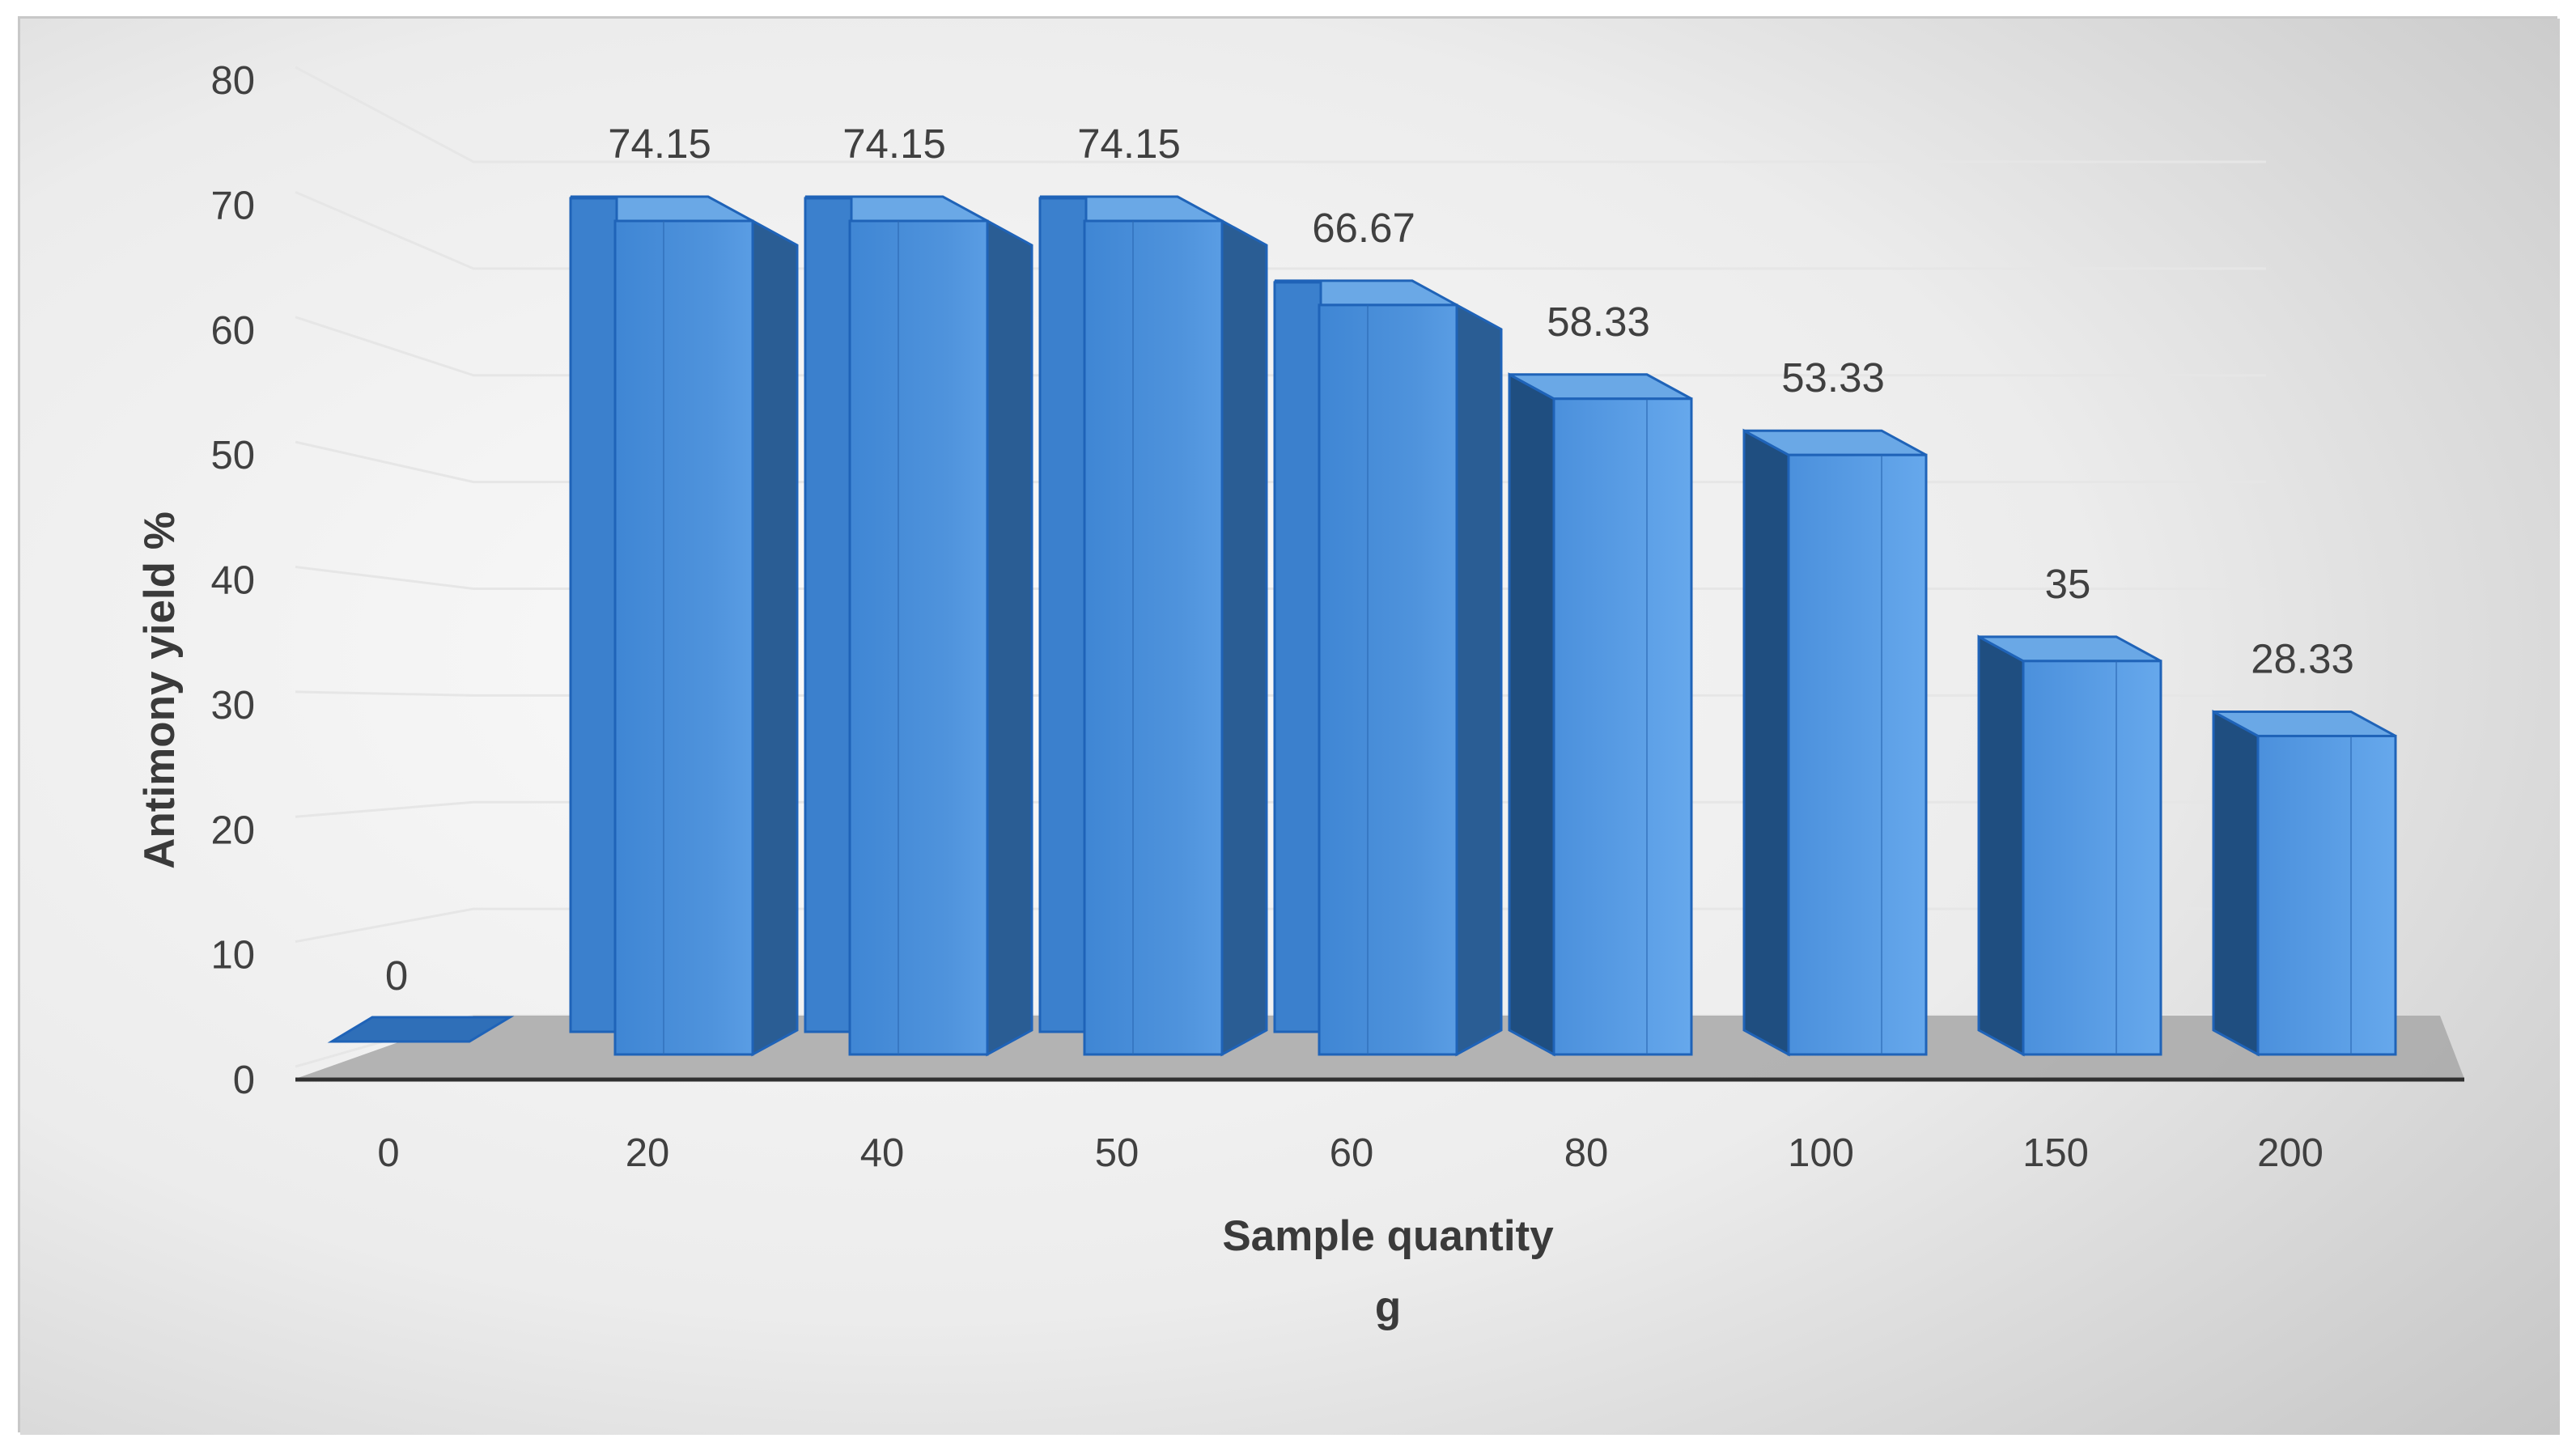  Describe the element at coordinates (396, 975) in the screenshot. I see `data-label: 0` at that location.